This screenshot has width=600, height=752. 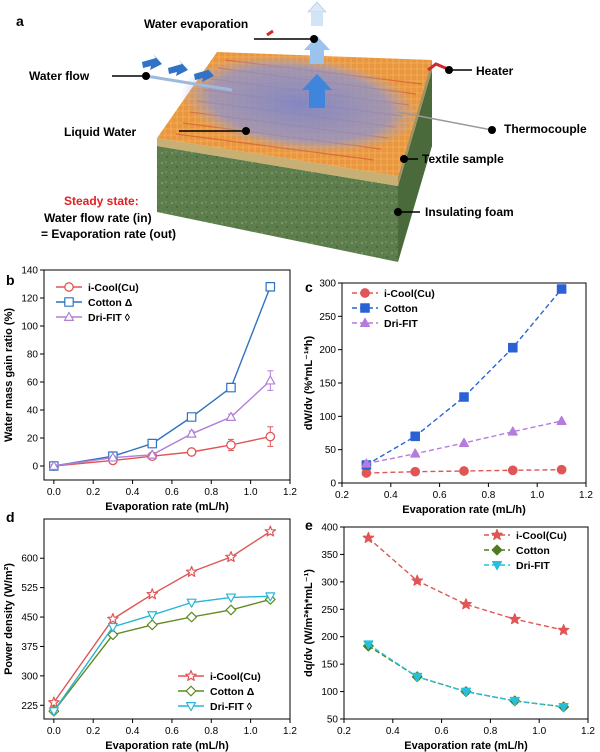 I want to click on label-water-evaporation: Water evaporation, so click(x=196, y=24).